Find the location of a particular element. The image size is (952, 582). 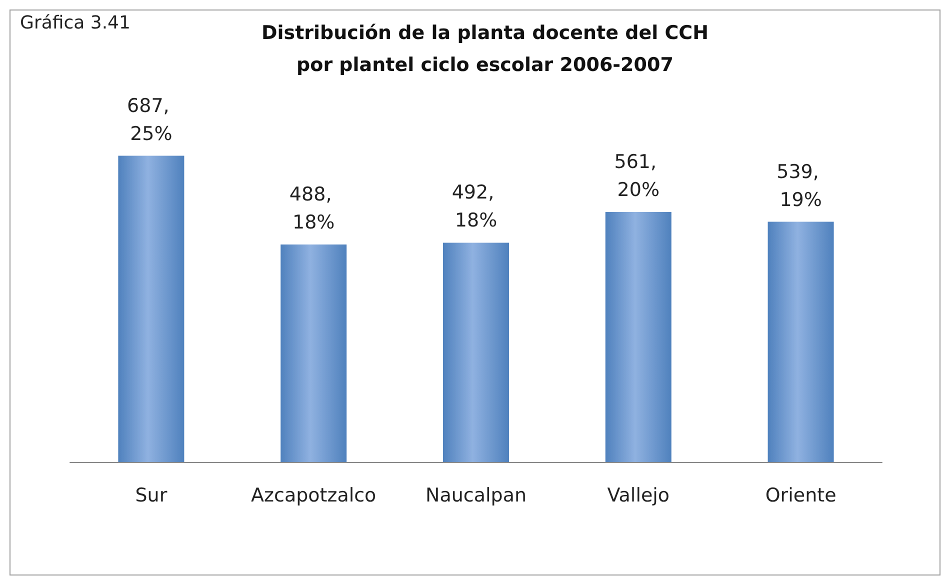

text: Gráfica 3.41 is located at coordinates (75, 23).